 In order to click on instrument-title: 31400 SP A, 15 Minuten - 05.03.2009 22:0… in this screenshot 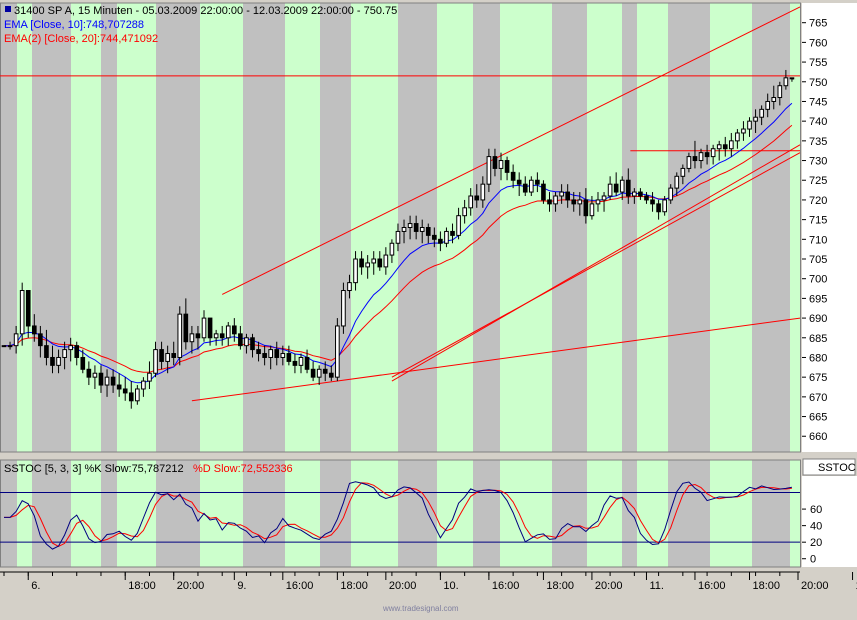, I will do `click(205, 11)`.